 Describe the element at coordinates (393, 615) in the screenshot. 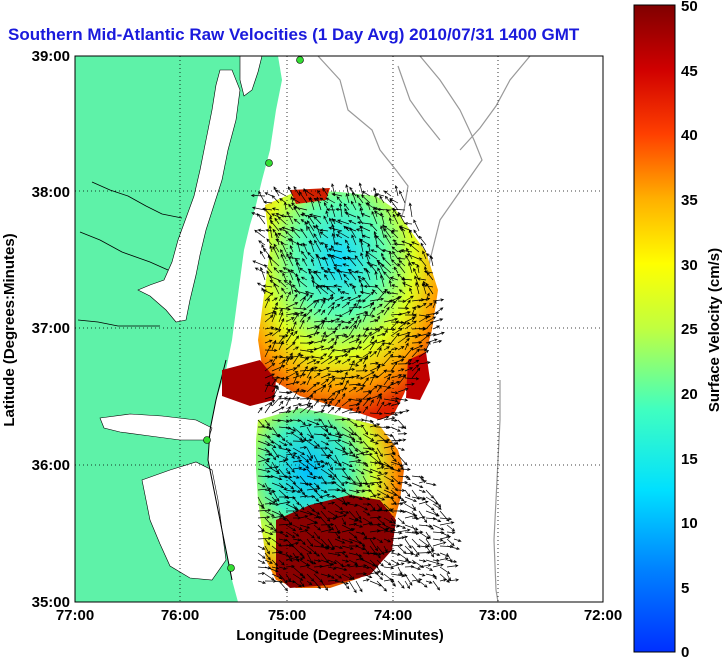

I see `x-tick-label: 74:00` at that location.